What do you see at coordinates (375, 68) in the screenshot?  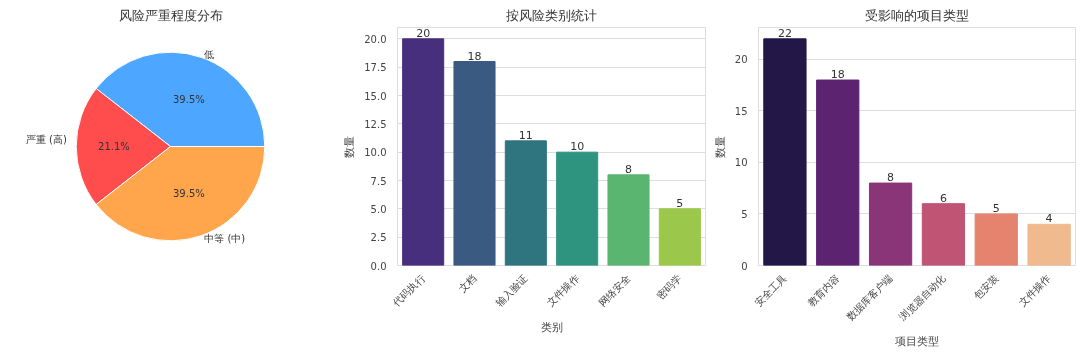 I see `y-tick-label: 17.5` at bounding box center [375, 68].